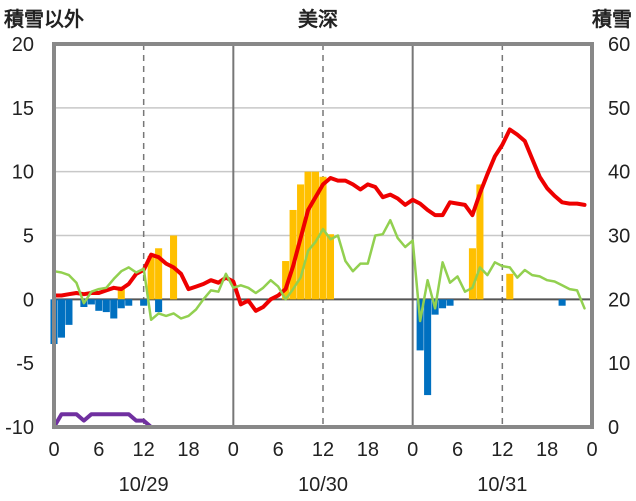  What do you see at coordinates (619, 45) in the screenshot?
I see `right-y-tick-label: 60` at bounding box center [619, 45].